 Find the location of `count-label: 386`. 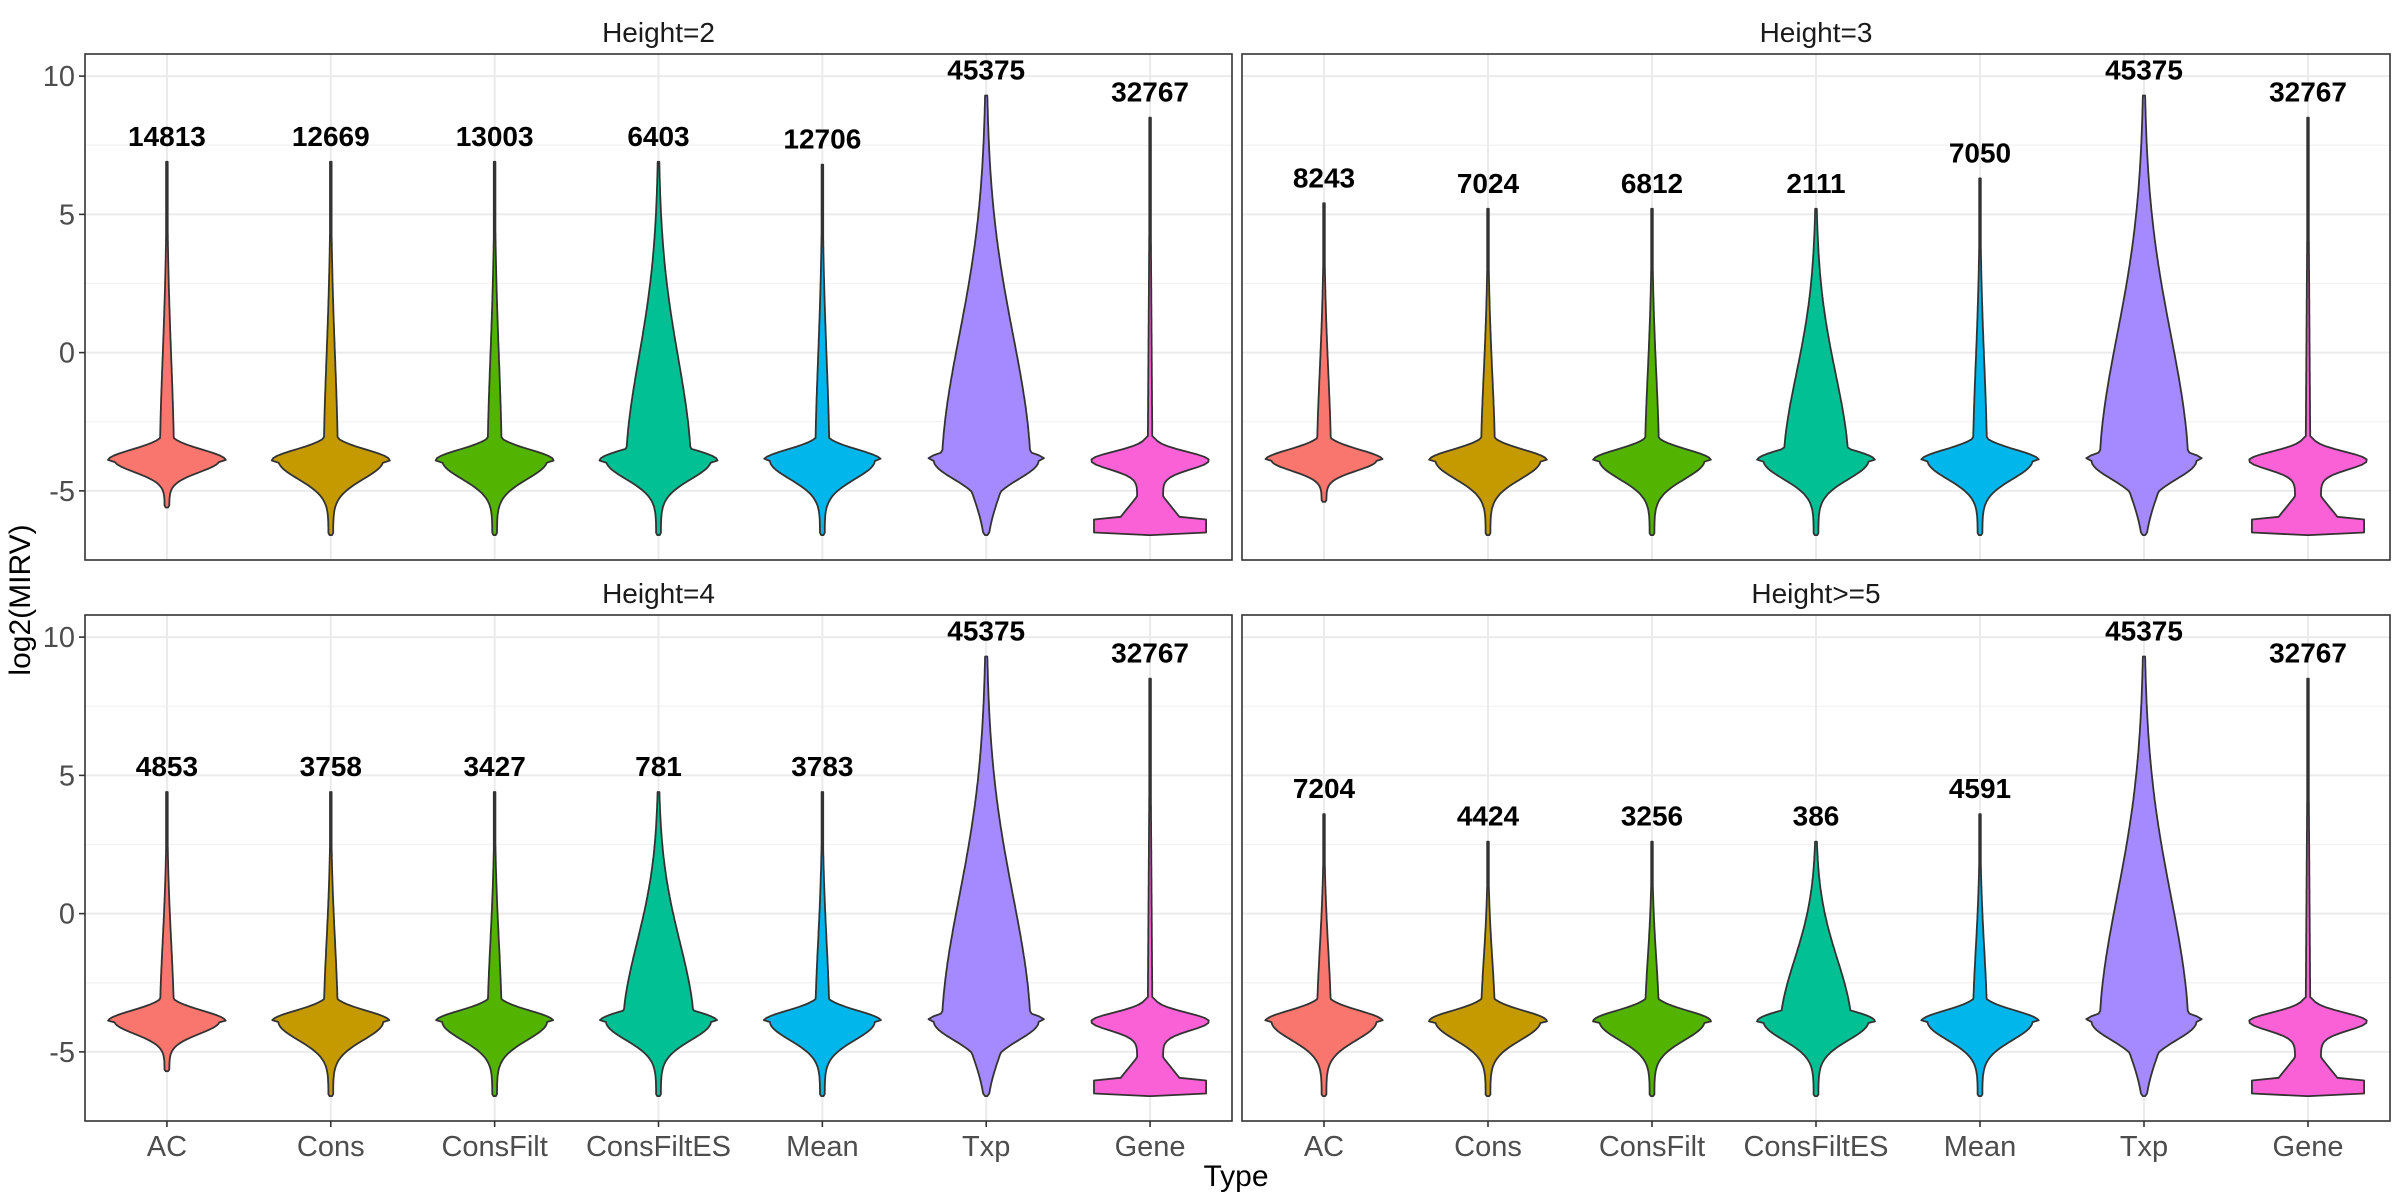

count-label: 386 is located at coordinates (1816, 816).